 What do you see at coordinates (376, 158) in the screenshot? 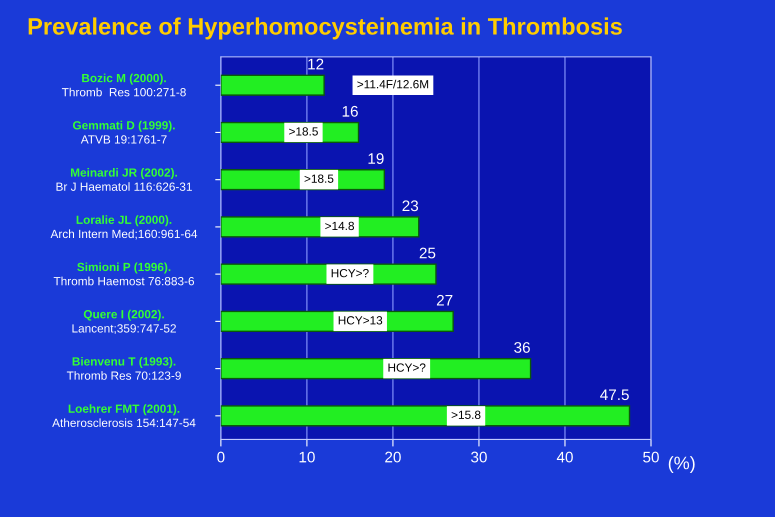
I see `data-label: 19` at bounding box center [376, 158].